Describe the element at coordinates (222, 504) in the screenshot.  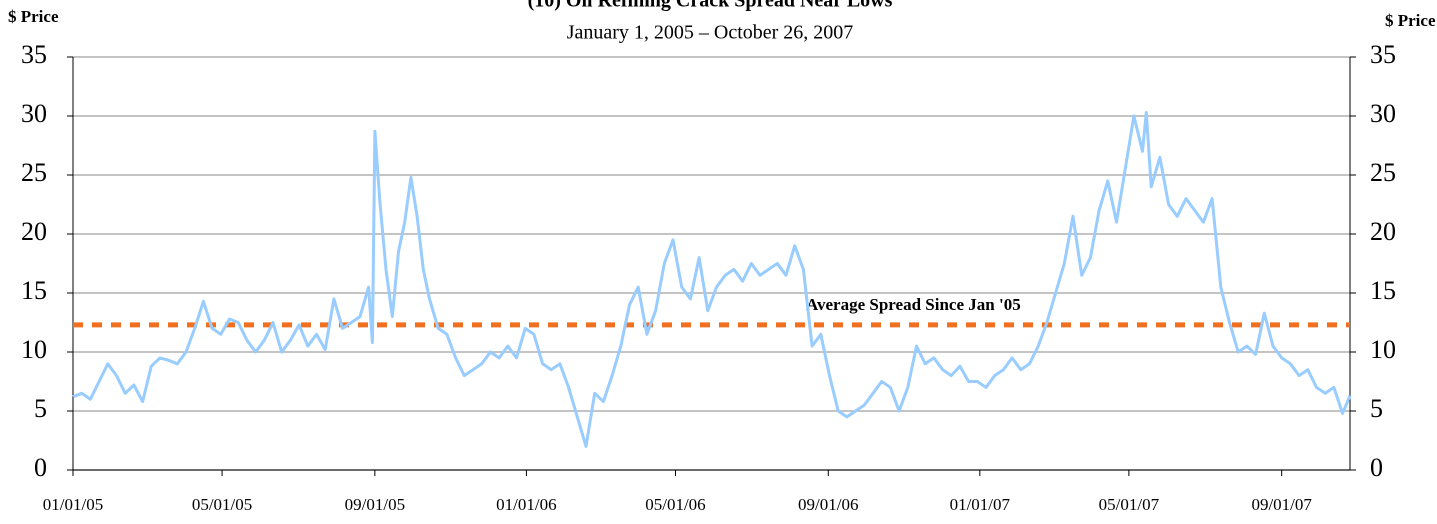
I see `x-tick-label: 05/01/05` at that location.